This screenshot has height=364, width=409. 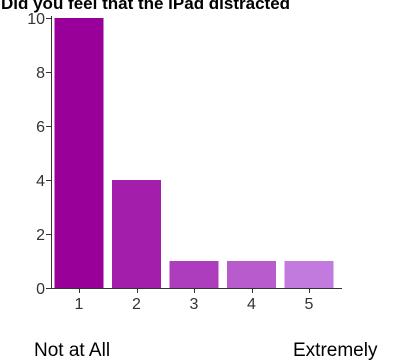 What do you see at coordinates (146, 6) in the screenshot?
I see `chart-title: Did you feel that the iPad distracted` at bounding box center [146, 6].